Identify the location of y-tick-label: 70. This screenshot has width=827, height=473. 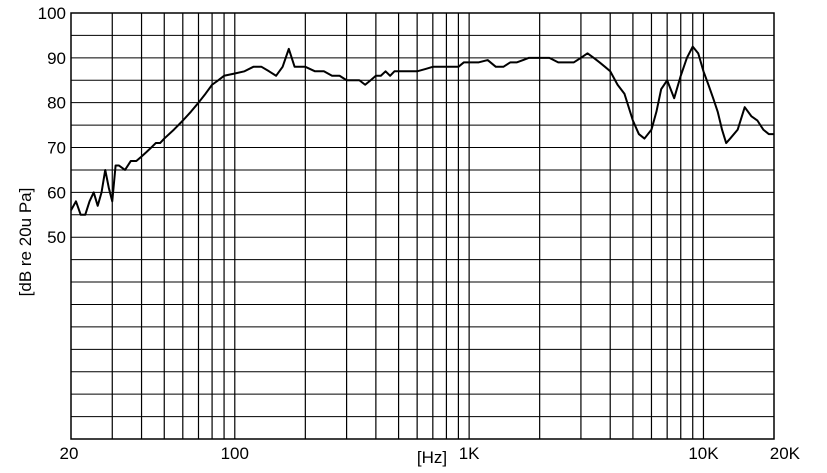
(56, 148).